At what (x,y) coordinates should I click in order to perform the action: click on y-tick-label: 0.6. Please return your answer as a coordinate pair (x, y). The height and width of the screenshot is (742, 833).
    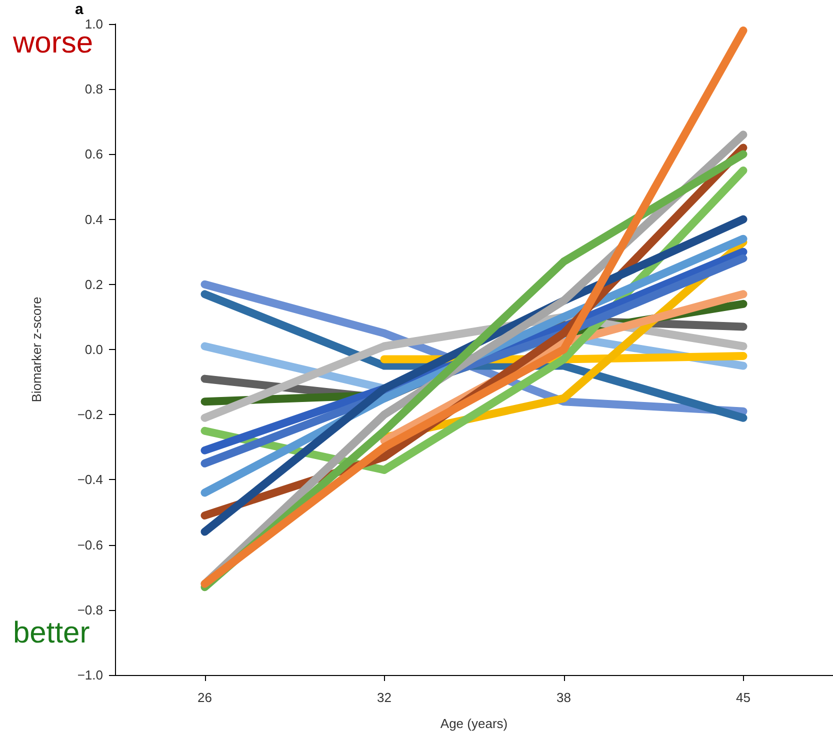
    Looking at the image, I should click on (93, 154).